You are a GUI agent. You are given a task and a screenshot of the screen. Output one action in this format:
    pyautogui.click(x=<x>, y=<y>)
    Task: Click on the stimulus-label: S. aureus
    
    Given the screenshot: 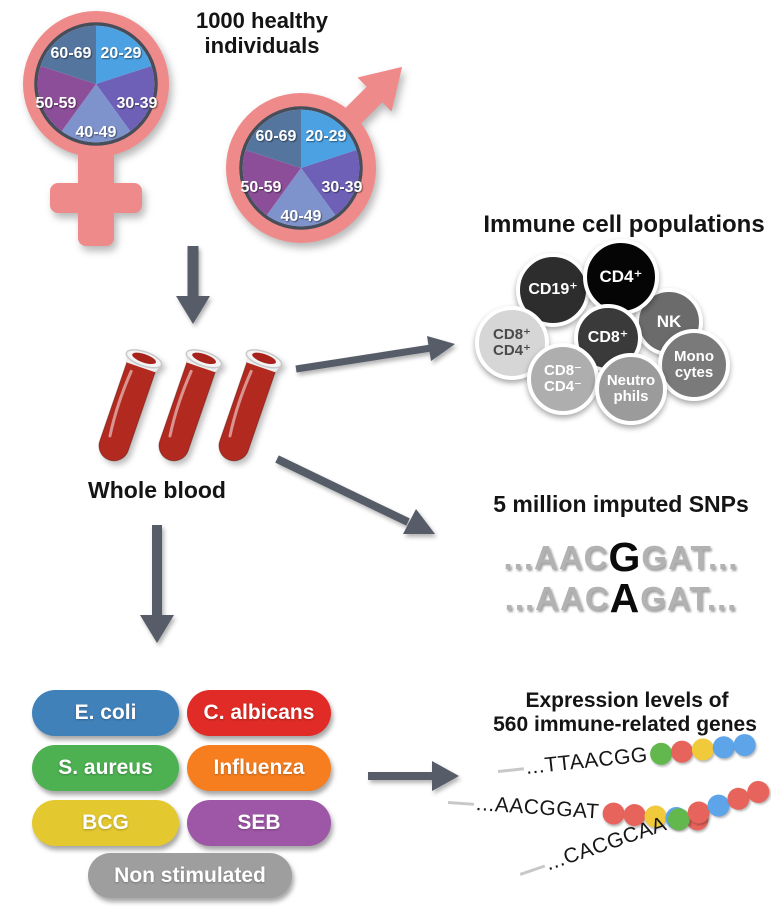 What is the action you would take?
    pyautogui.click(x=105, y=767)
    